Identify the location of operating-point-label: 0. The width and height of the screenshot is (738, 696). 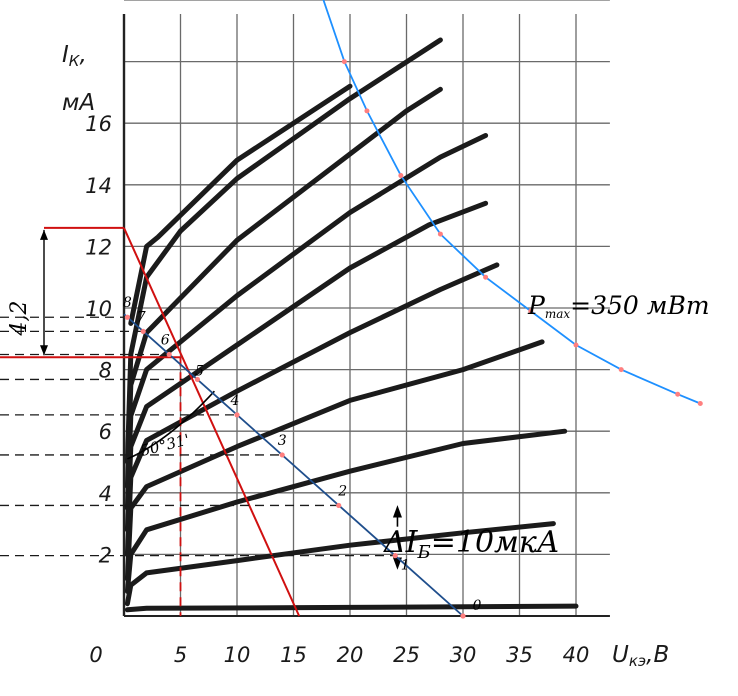
(477, 606).